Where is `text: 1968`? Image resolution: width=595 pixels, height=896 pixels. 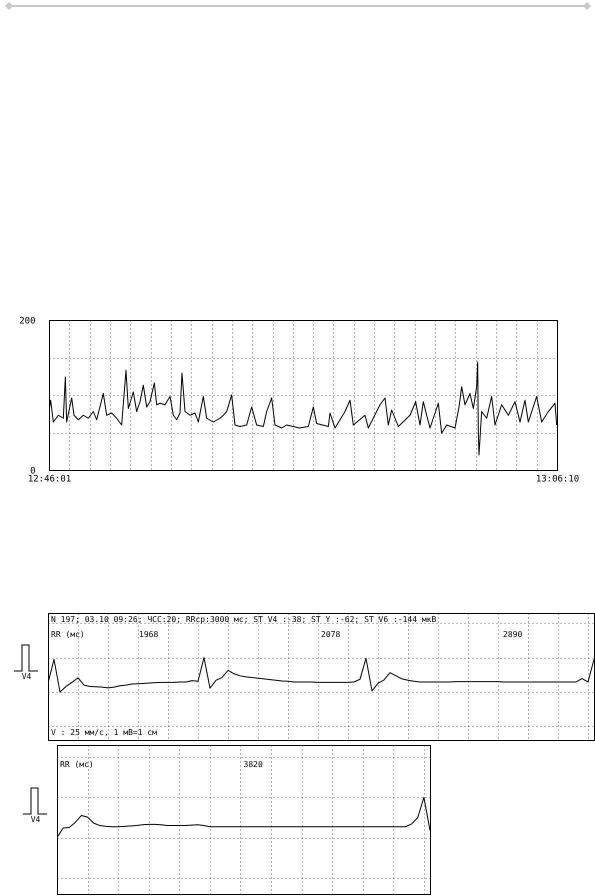 text: 1968 is located at coordinates (148, 634).